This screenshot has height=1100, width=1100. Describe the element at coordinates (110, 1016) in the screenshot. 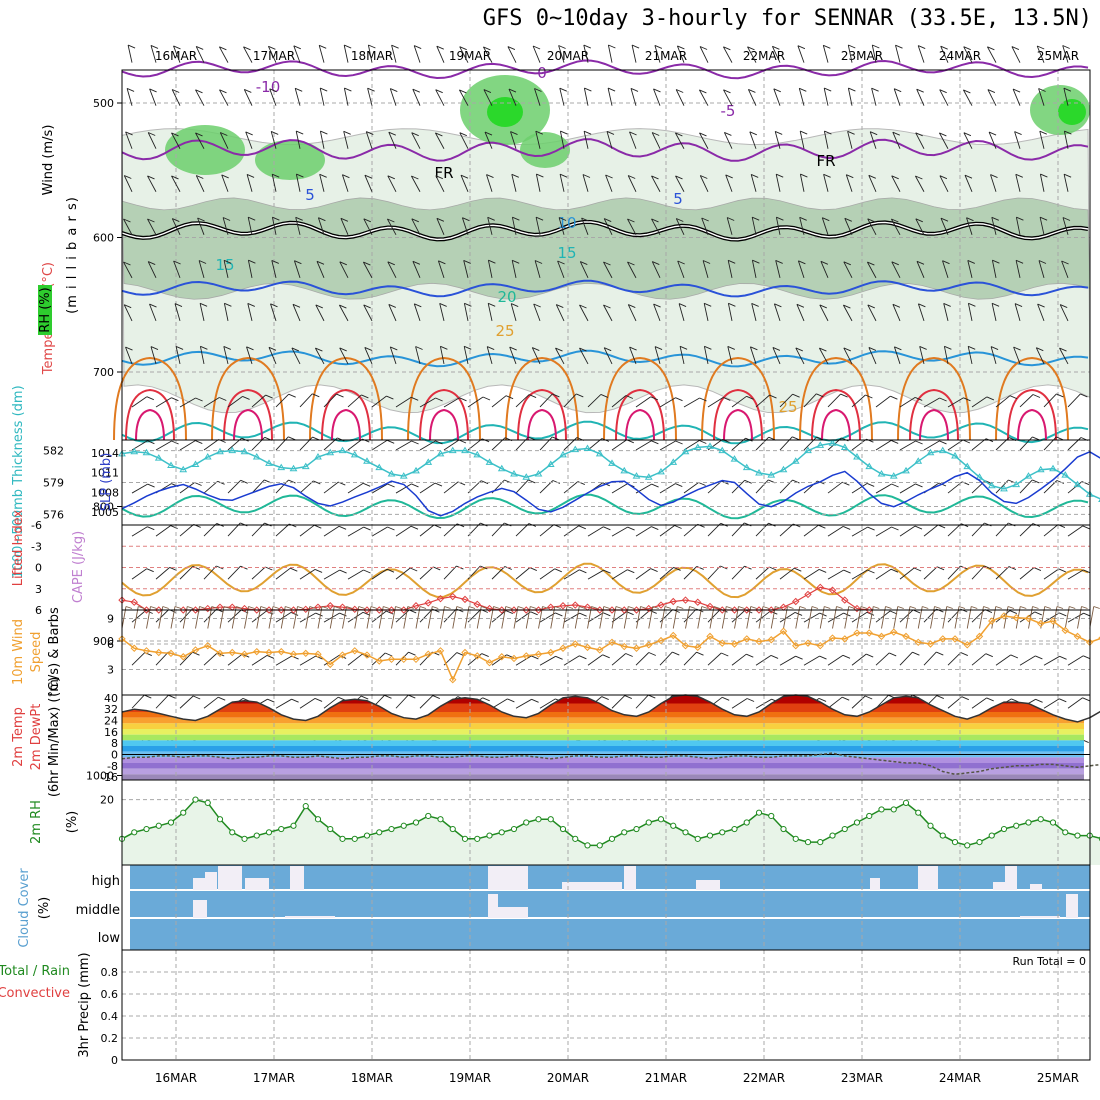

I see `precip-tick-label: 0.4` at that location.